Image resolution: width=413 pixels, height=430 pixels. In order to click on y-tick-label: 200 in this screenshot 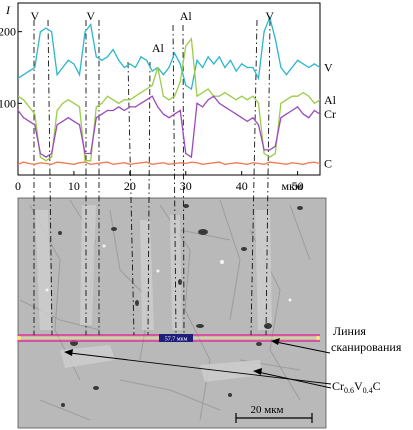, I will do `click(8, 32)`.